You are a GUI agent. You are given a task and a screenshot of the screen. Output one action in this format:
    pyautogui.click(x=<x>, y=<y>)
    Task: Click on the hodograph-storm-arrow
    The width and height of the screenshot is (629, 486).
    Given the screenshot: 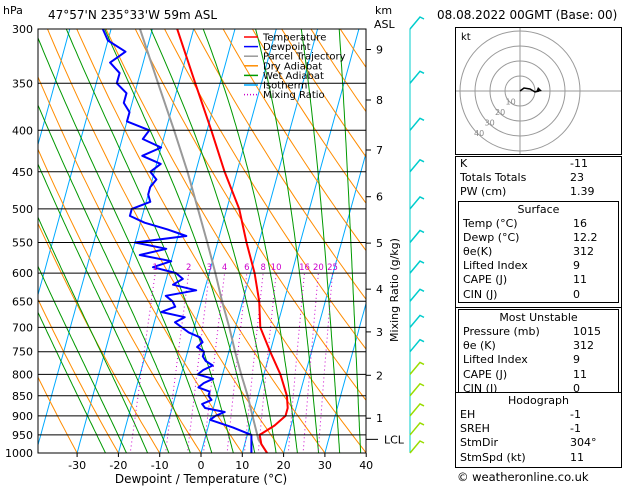 What is the action you would take?
    pyautogui.click(x=539, y=89)
    